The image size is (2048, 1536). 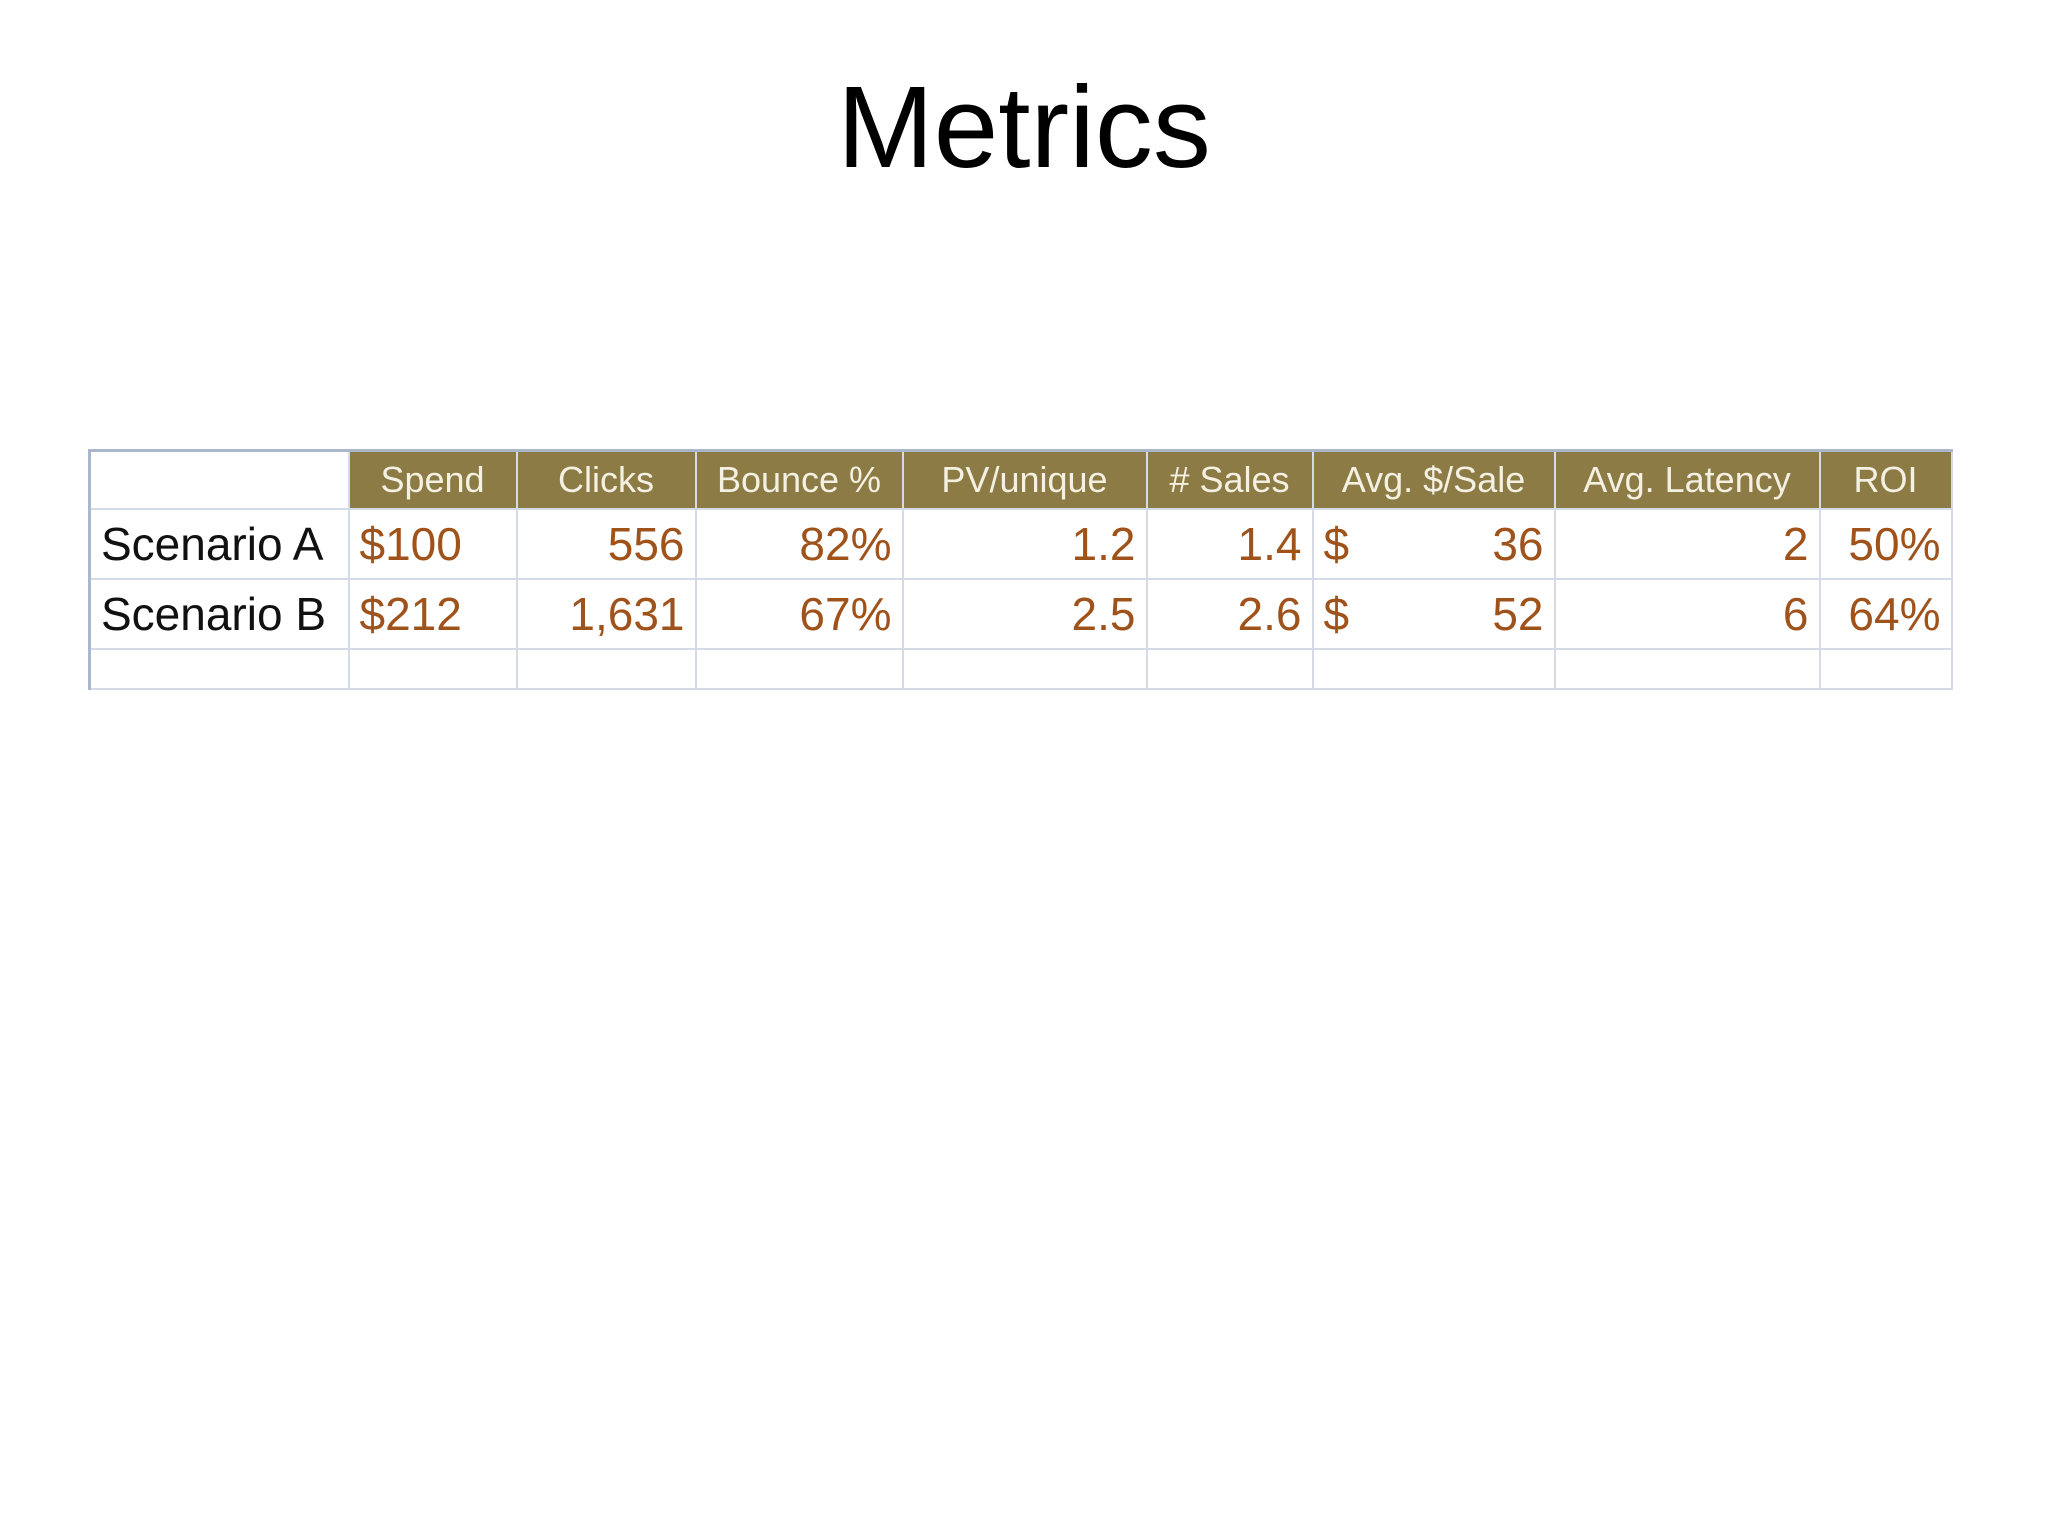 What do you see at coordinates (799, 479) in the screenshot?
I see `header-bounce: Bounce %` at bounding box center [799, 479].